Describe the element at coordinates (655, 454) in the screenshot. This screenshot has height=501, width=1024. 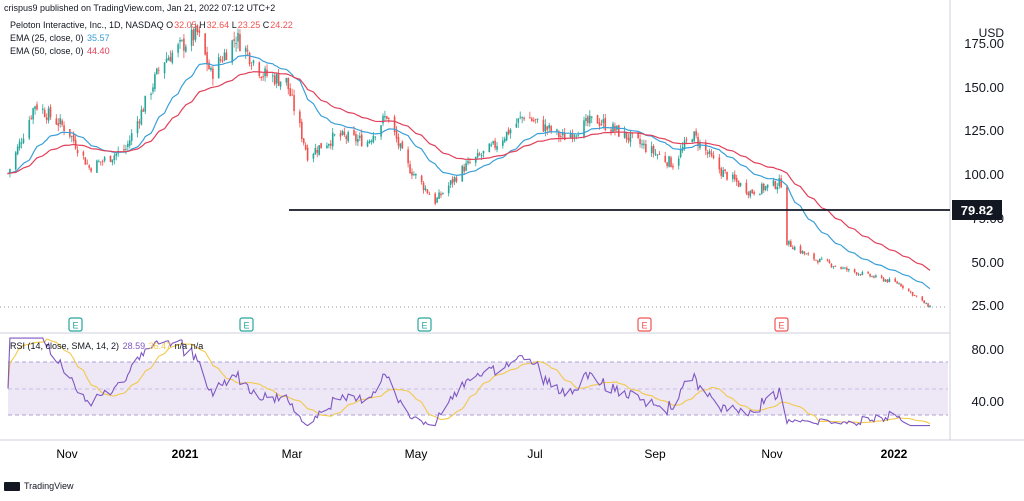
I see `time-label: Sep` at that location.